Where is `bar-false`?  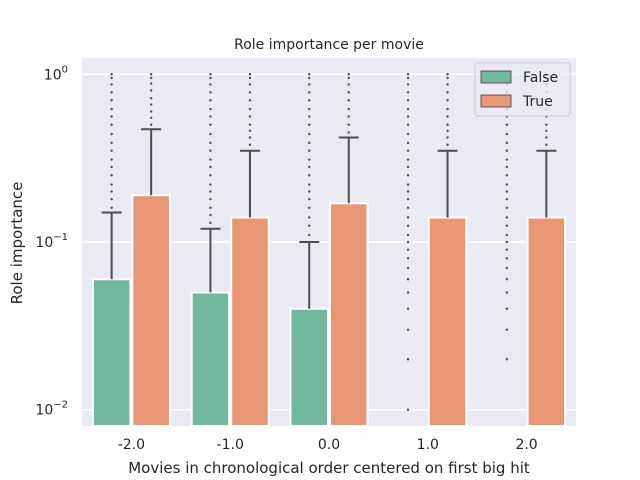
bar-false is located at coordinates (210, 359).